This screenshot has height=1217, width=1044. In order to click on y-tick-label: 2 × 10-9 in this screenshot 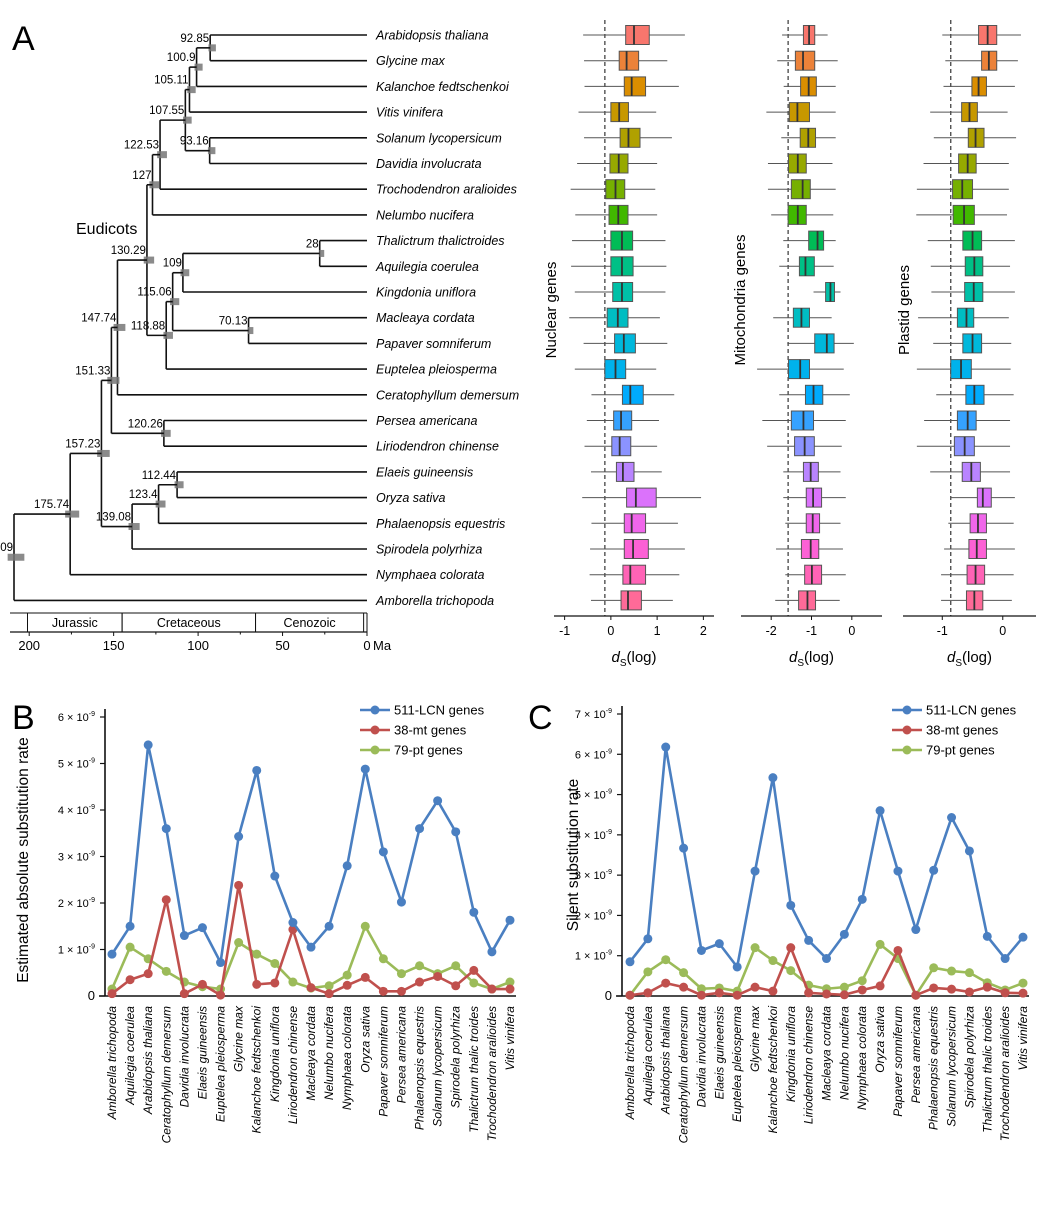, I will do `click(76, 903)`.